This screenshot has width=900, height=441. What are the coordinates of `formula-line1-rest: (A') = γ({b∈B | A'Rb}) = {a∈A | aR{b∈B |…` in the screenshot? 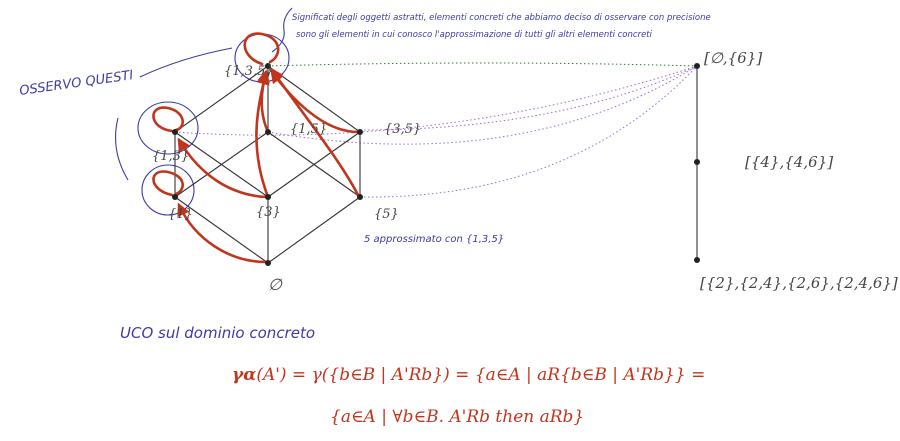 It's located at (480, 375).